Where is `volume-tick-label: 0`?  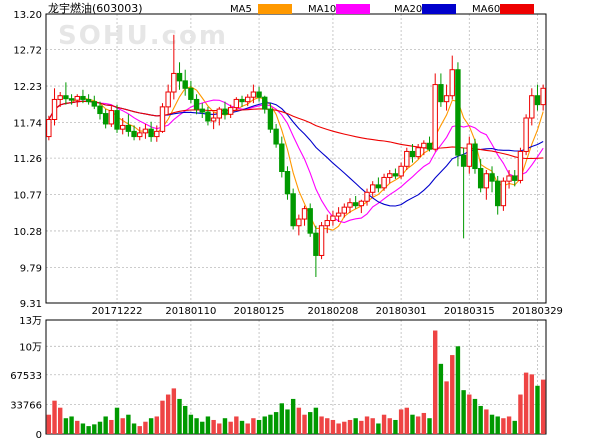
volume-tick-label: 0 is located at coordinates (39, 435).